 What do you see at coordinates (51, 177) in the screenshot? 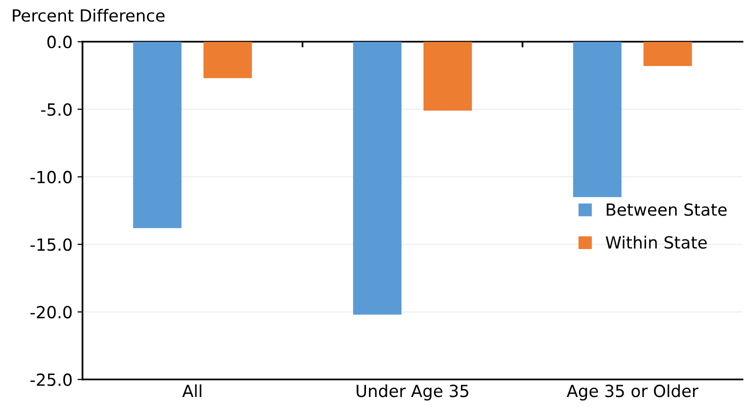
I see `y-tick-label: -10.0` at bounding box center [51, 177].